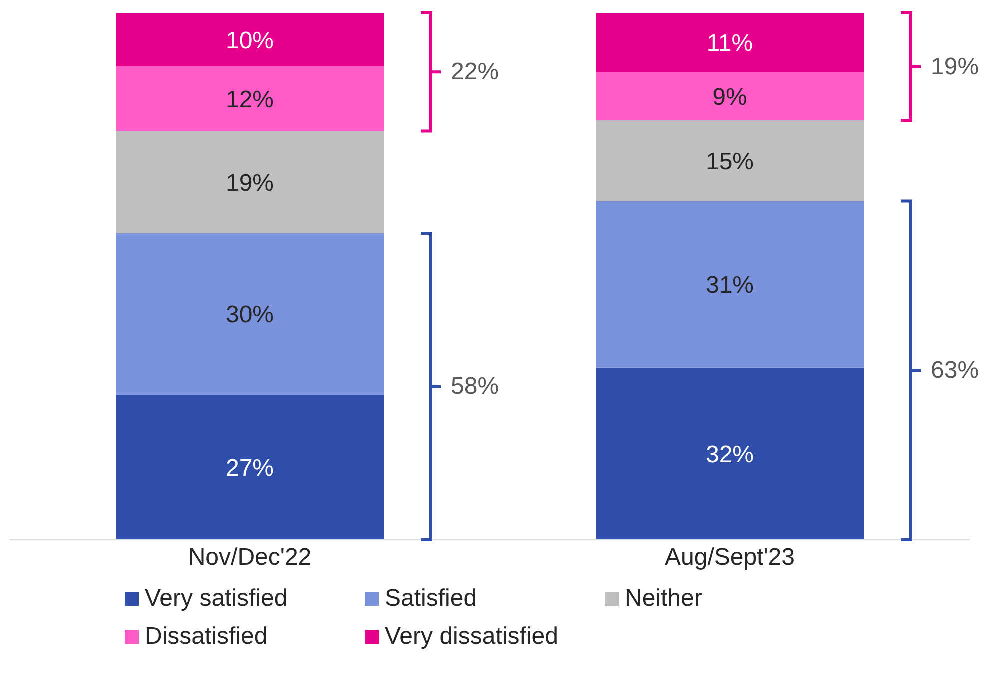  I want to click on annotation: 58%, so click(475, 386).